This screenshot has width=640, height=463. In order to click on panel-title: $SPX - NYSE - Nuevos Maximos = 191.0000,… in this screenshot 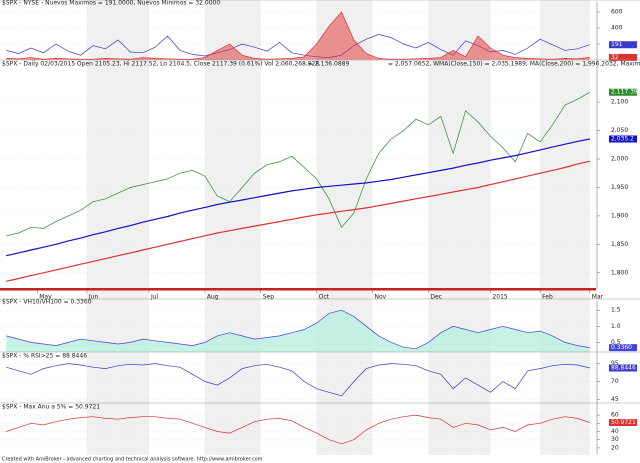, I will do `click(111, 3)`.